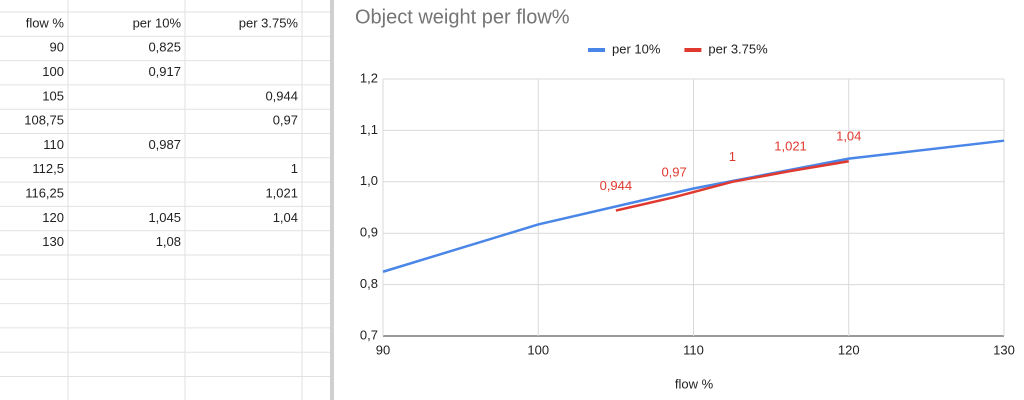 The image size is (1024, 400). Describe the element at coordinates (790, 145) in the screenshot. I see `data-label: 1,021` at that location.